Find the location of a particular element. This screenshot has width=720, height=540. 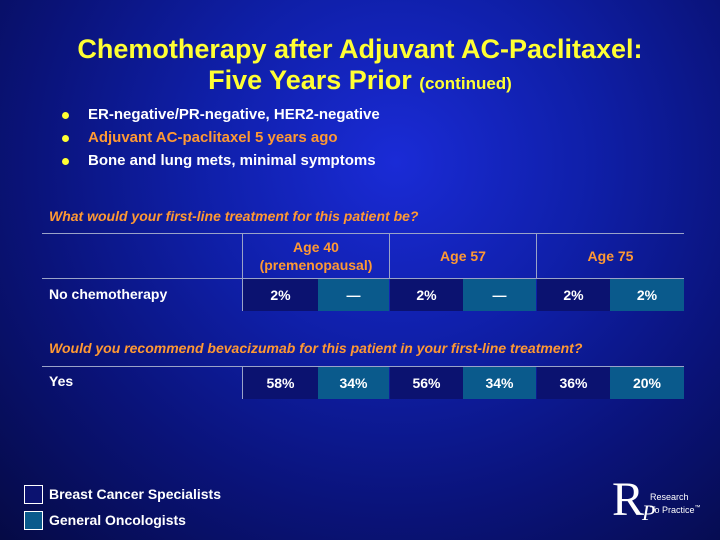

bullet-item: Bone and lung mets, minimal symptoms is located at coordinates (221, 162).